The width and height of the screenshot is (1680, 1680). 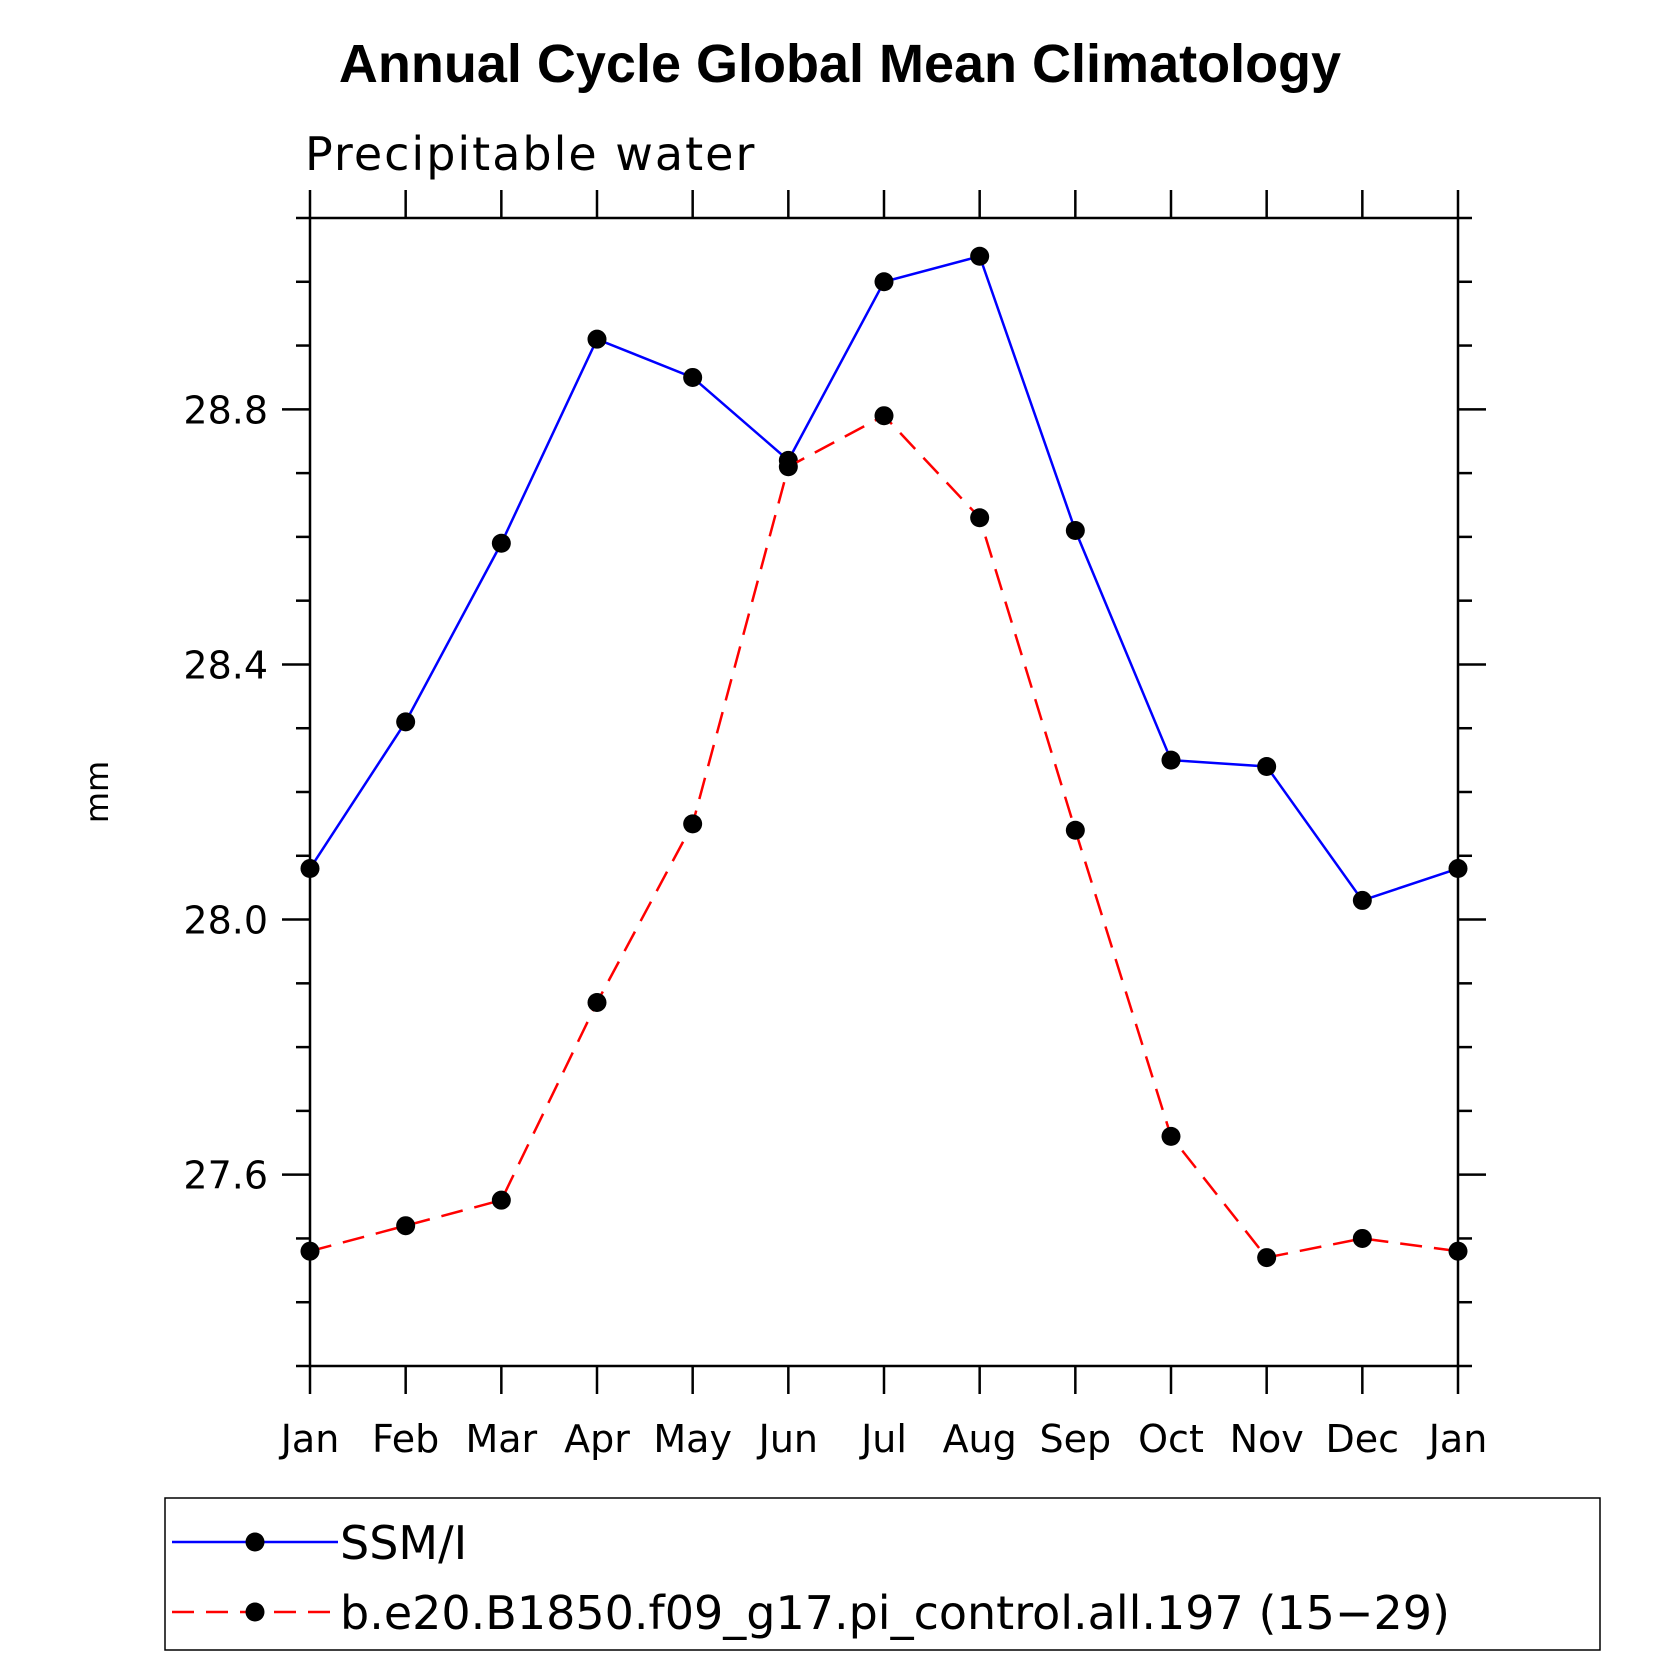 I want to click on x-tick-label: Feb, so click(x=405, y=1439).